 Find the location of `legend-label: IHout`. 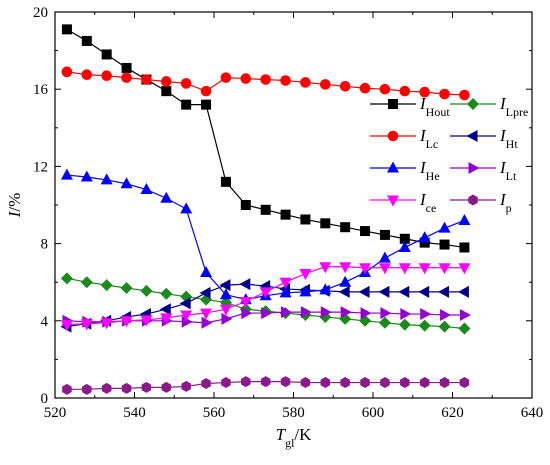

legend-label: IHout is located at coordinates (434, 106).